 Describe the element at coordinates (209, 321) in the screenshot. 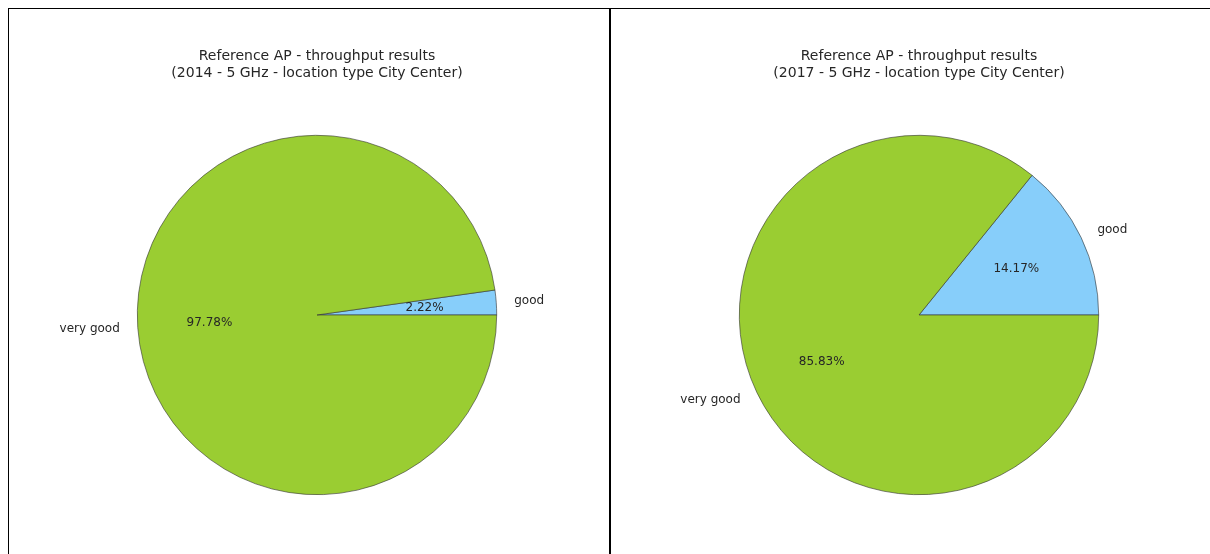

I see `data-label: 97.78%` at that location.